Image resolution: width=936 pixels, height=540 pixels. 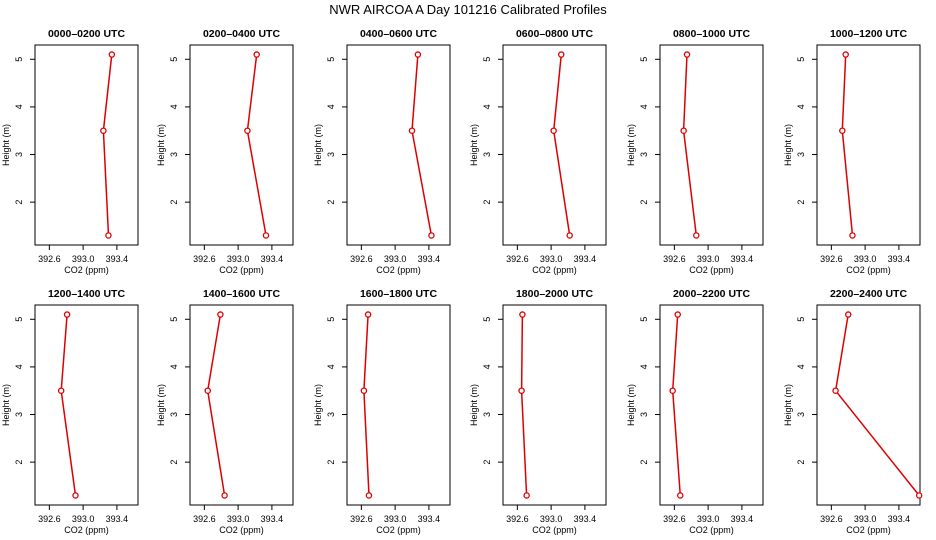 What do you see at coordinates (398, 34) in the screenshot?
I see `panel-title: 0400–0600 UTC` at bounding box center [398, 34].